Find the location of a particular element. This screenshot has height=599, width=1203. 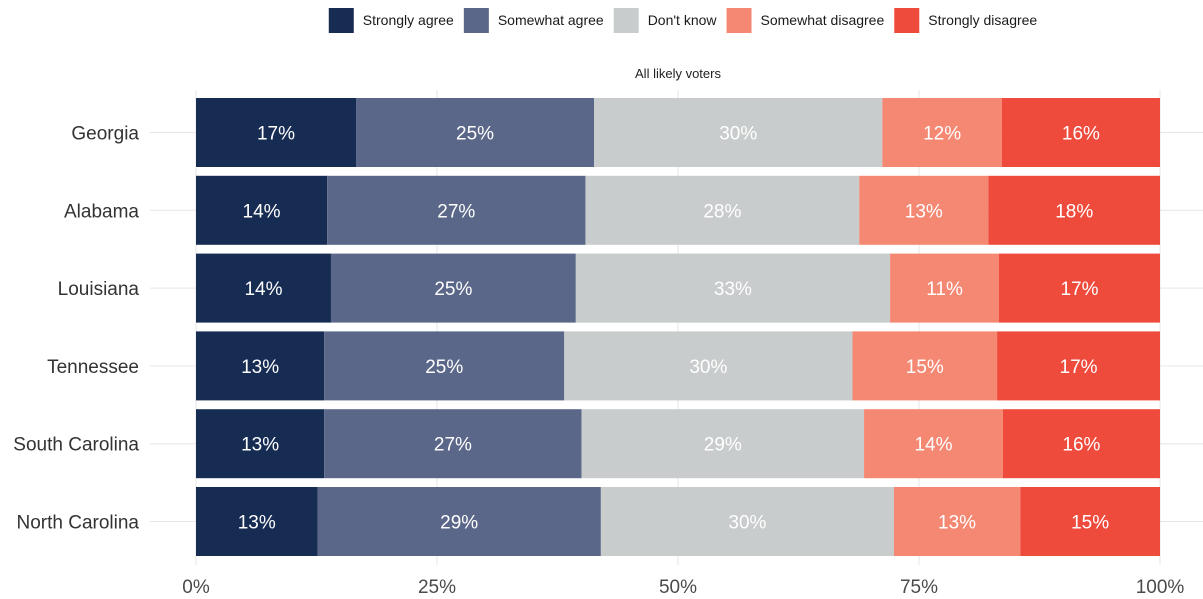

bar-row: 14% 27% 28% 13% 18% is located at coordinates (678, 210).